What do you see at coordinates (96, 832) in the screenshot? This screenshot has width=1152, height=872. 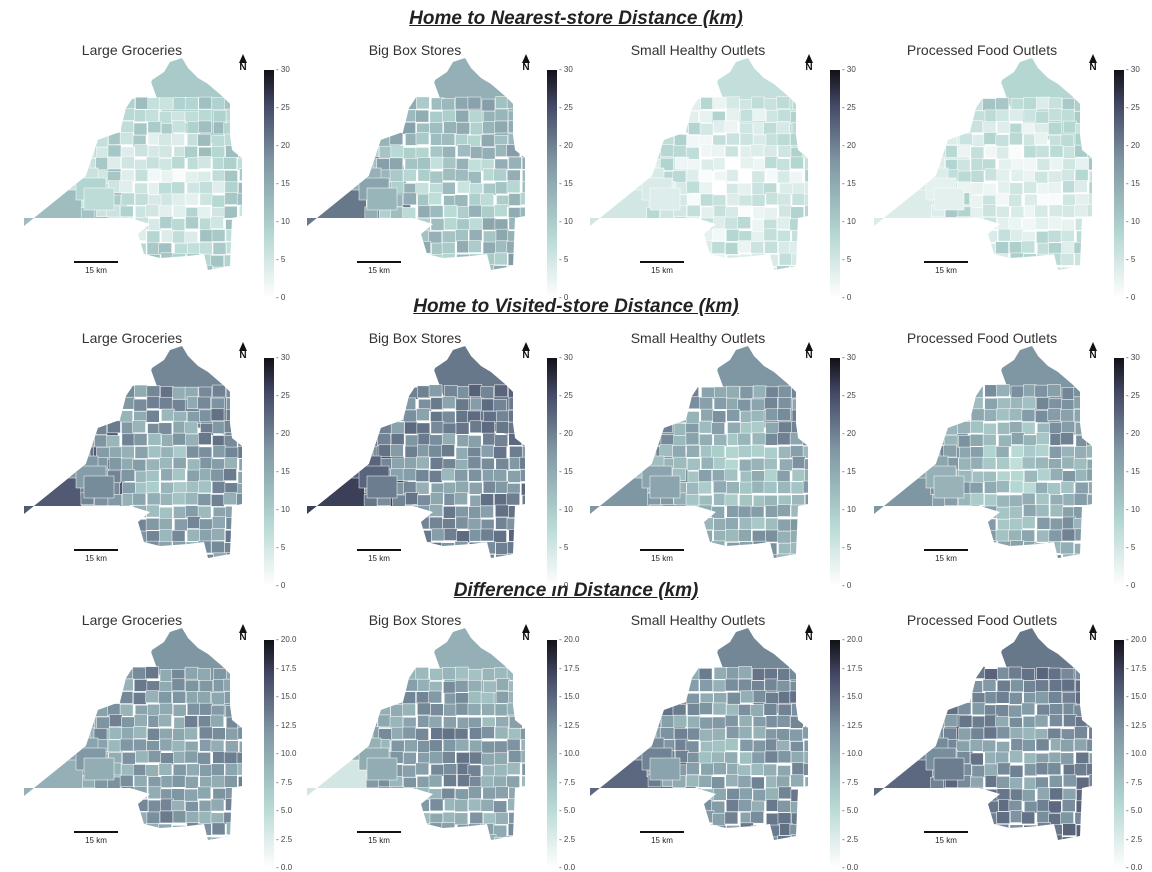 I see `scale-bar-line` at bounding box center [96, 832].